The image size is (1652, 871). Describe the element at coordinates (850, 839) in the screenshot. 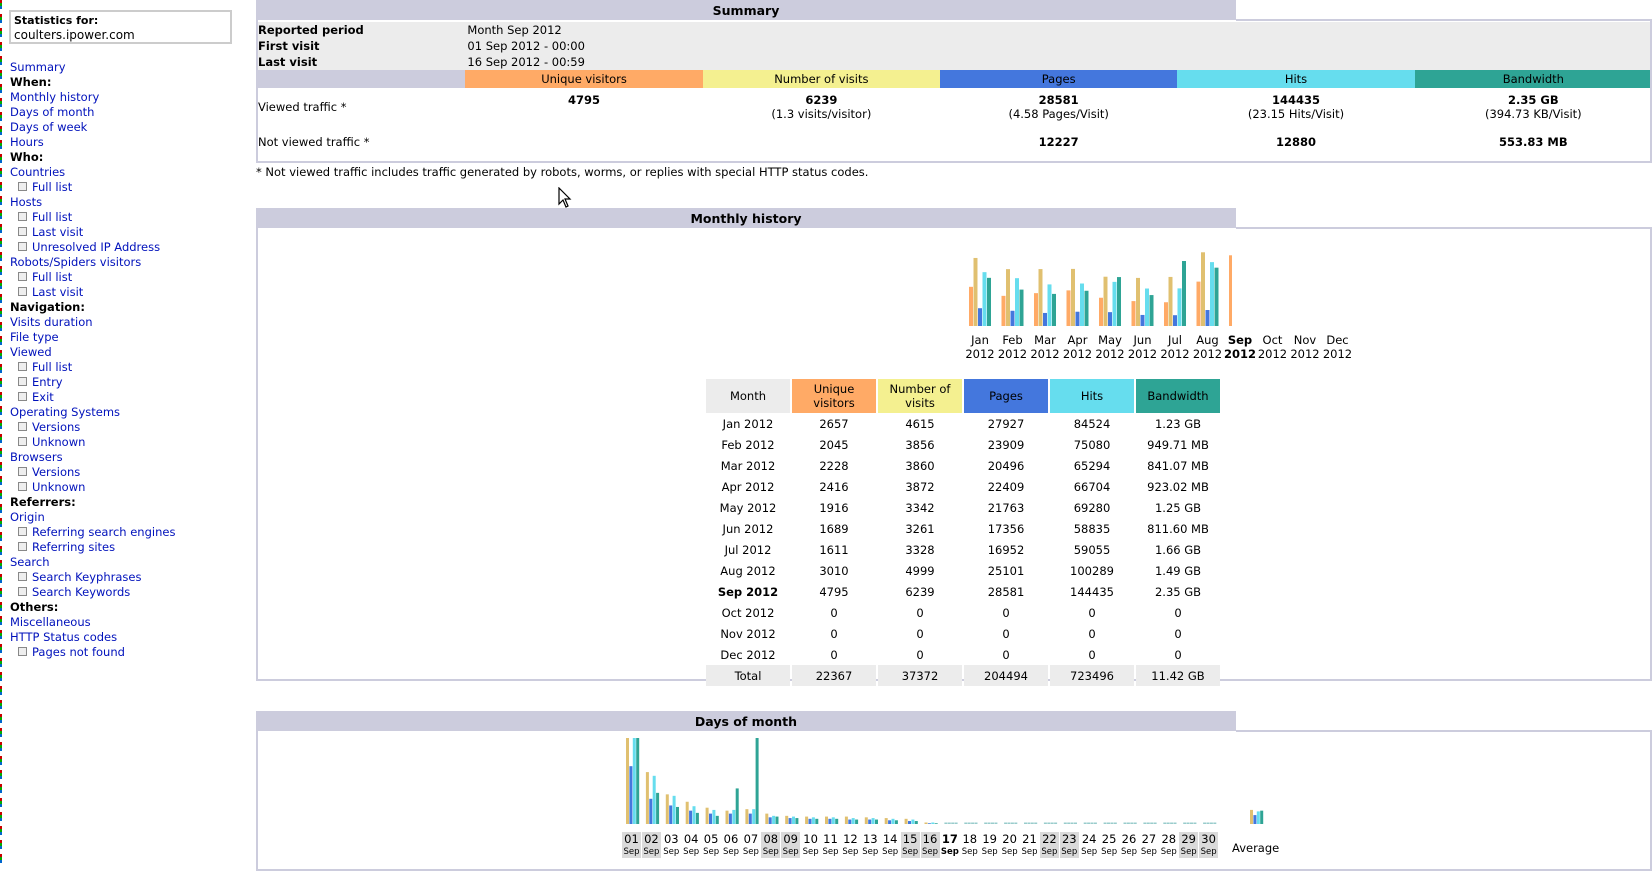

I see `day-number: 12` at that location.